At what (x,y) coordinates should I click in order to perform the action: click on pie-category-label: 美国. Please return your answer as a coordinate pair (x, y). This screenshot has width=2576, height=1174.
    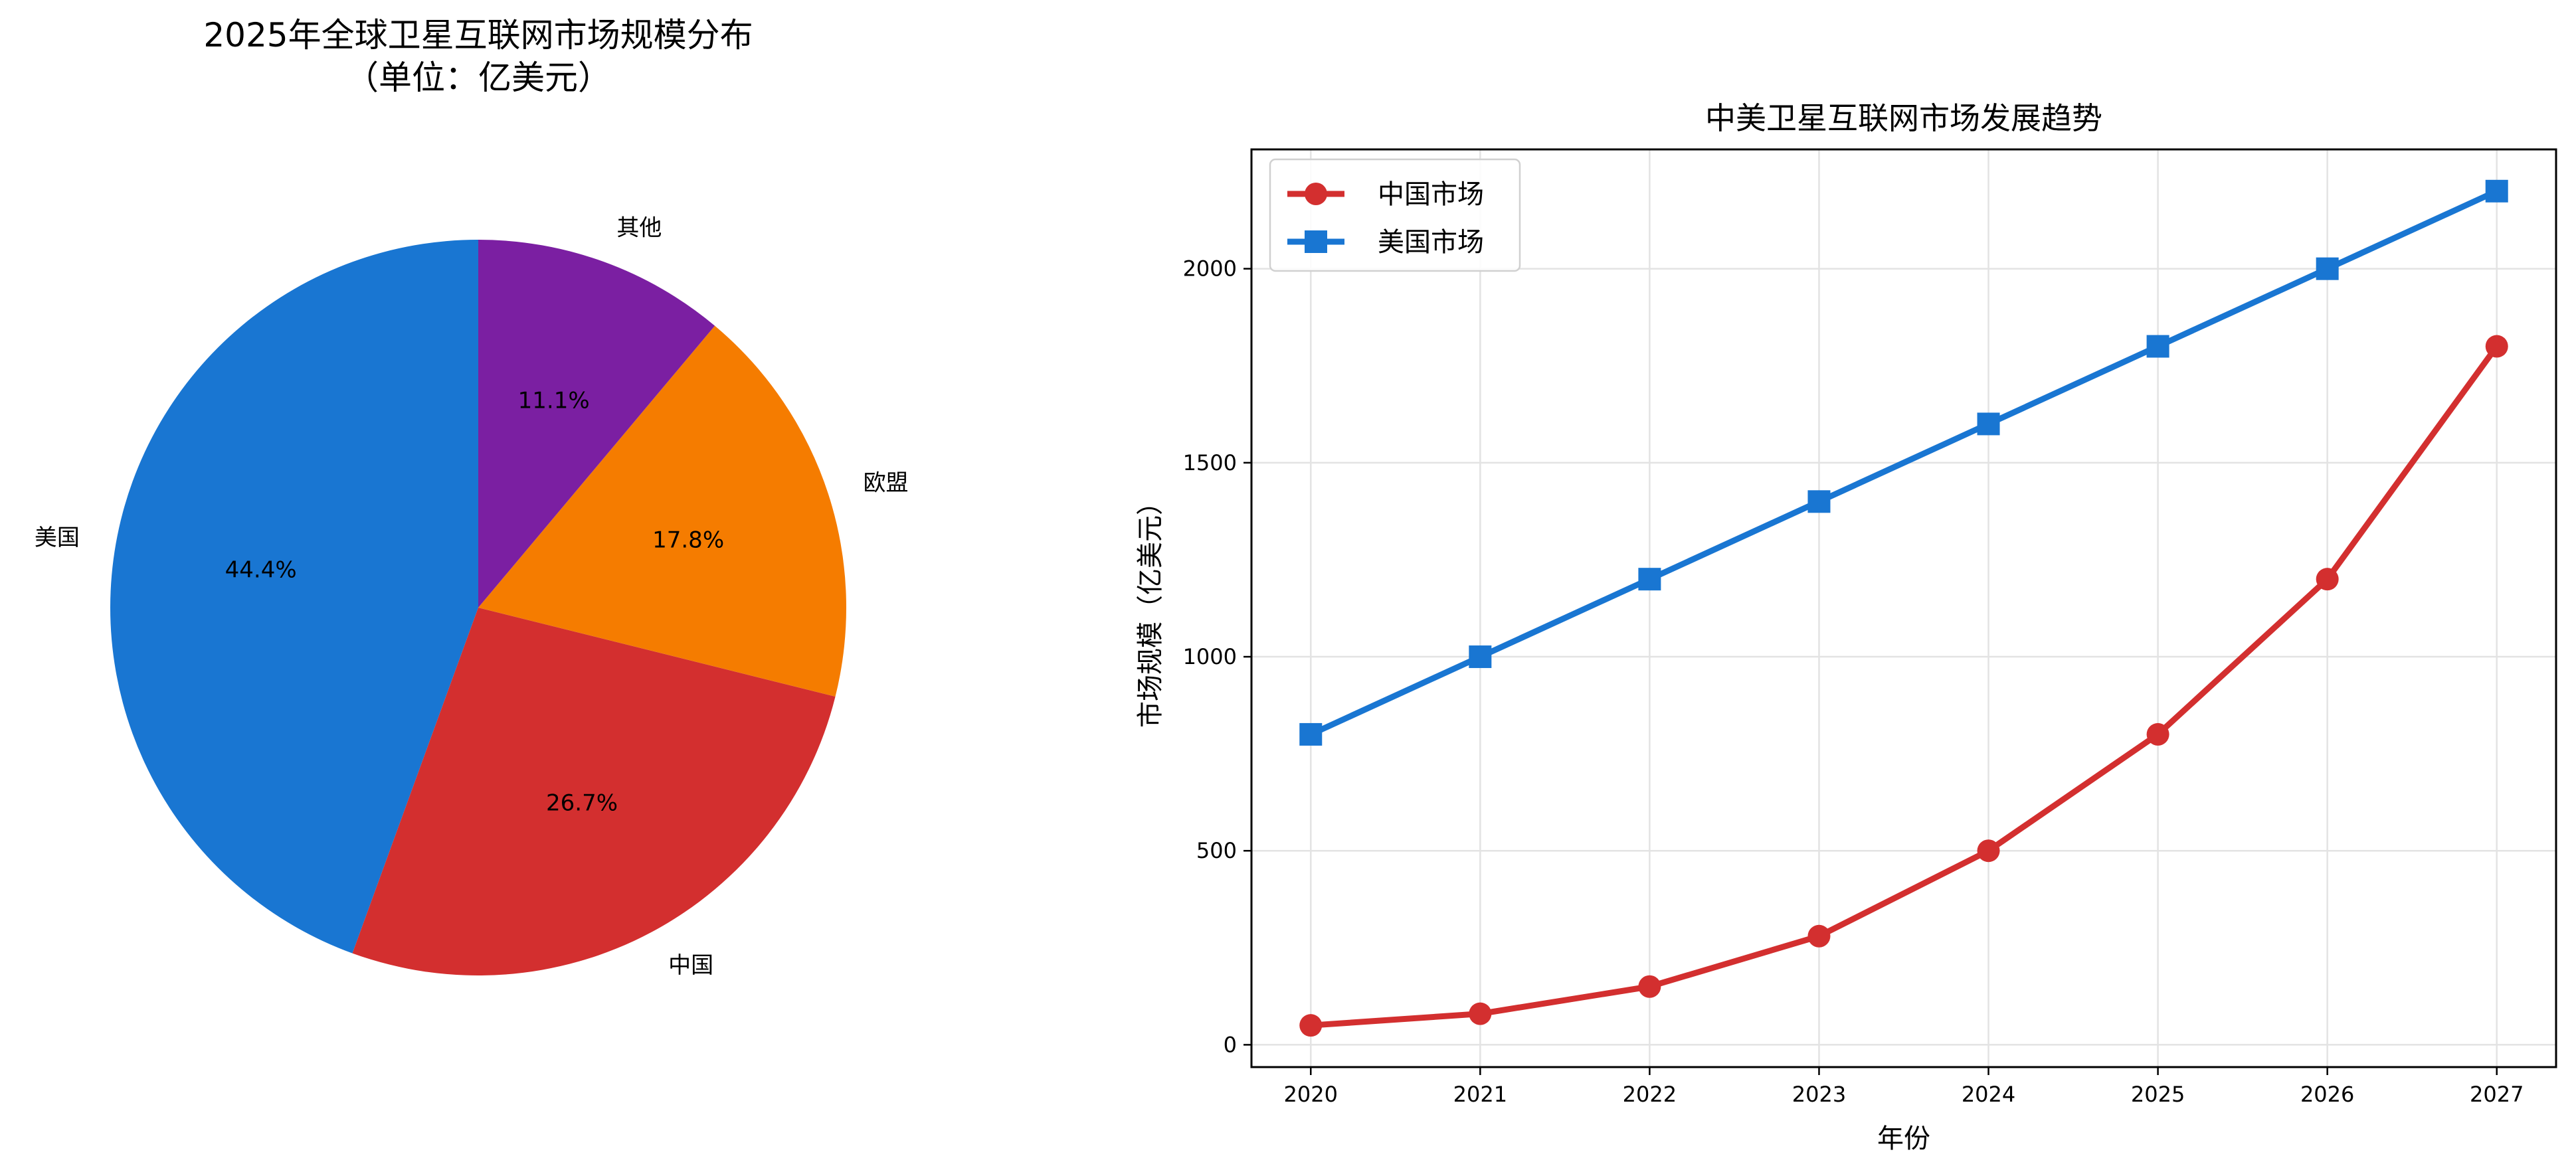
    Looking at the image, I should click on (57, 538).